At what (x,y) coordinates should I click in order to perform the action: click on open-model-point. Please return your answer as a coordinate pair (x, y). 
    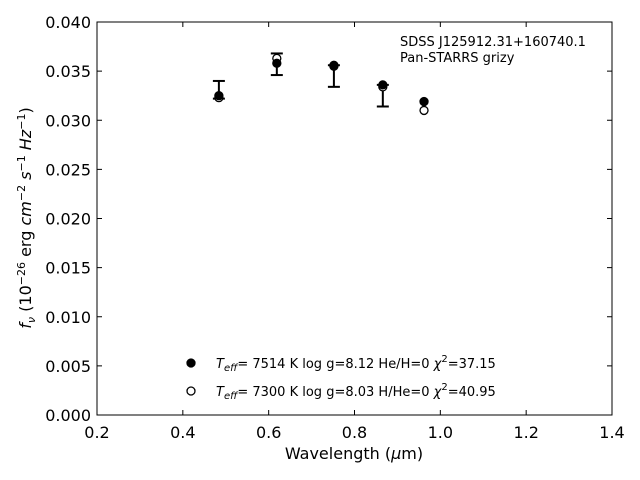
    Looking at the image, I should click on (424, 110).